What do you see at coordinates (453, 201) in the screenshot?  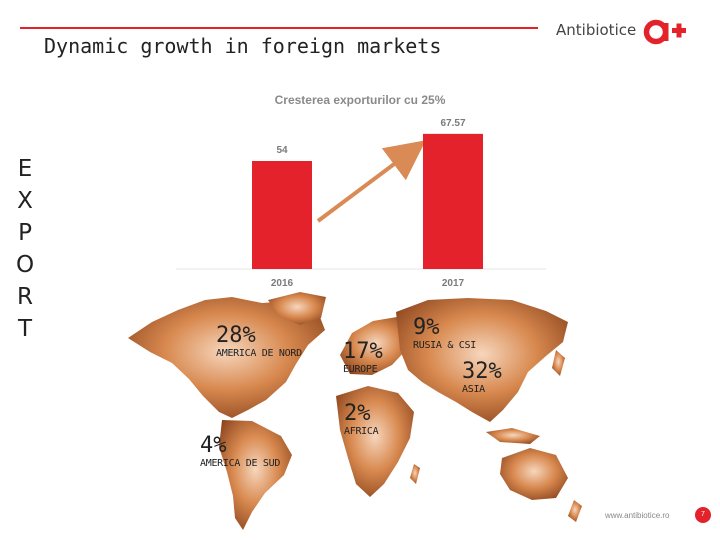 I see `bar-2017` at bounding box center [453, 201].